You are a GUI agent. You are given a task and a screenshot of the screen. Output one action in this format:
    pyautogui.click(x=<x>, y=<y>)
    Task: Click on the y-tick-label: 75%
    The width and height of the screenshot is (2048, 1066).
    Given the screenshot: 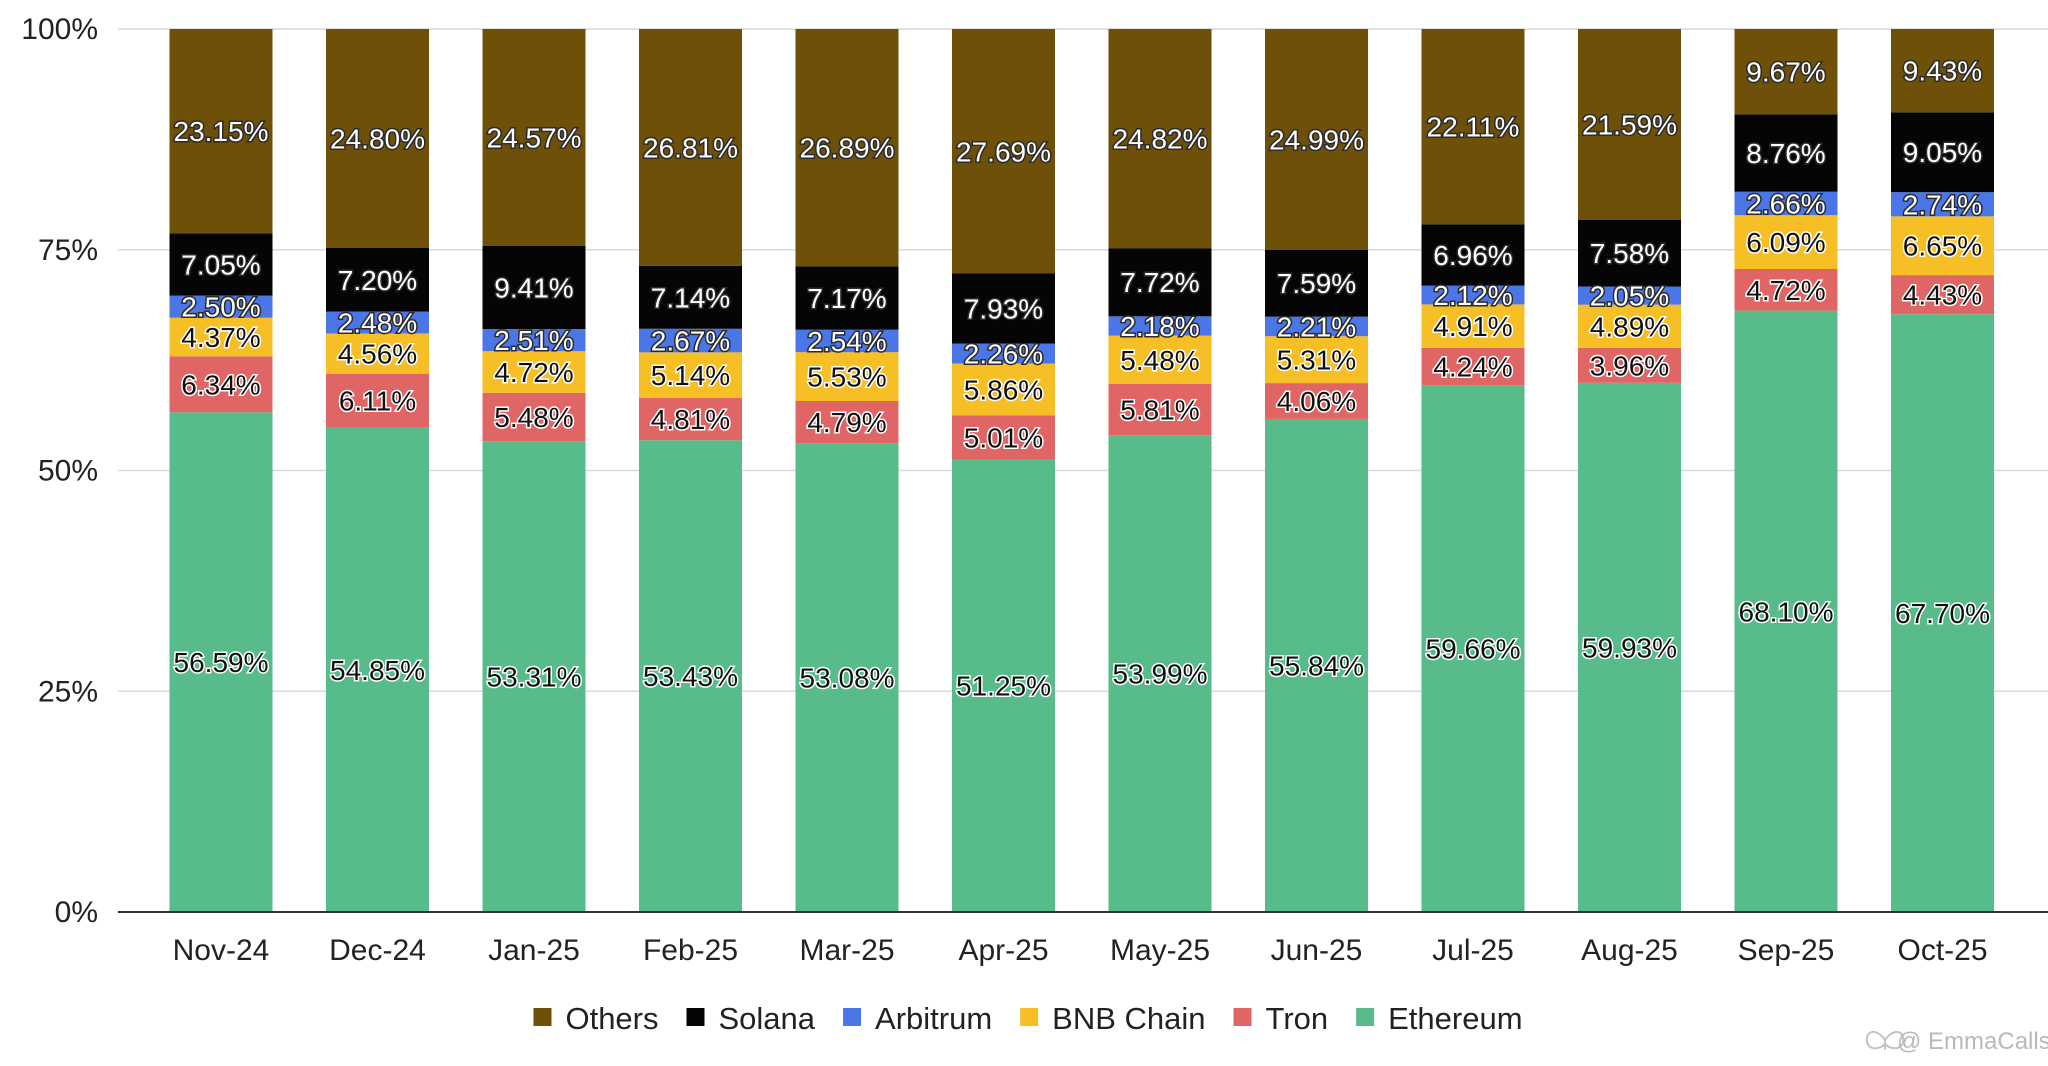 What is the action you would take?
    pyautogui.click(x=68, y=250)
    